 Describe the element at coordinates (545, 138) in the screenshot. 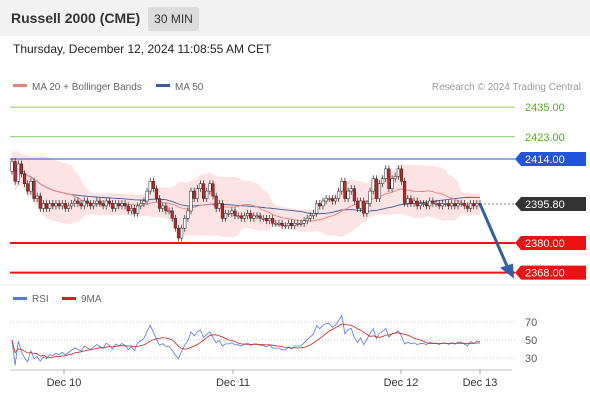

I see `level-tag-2423.00: 2423.00` at that location.